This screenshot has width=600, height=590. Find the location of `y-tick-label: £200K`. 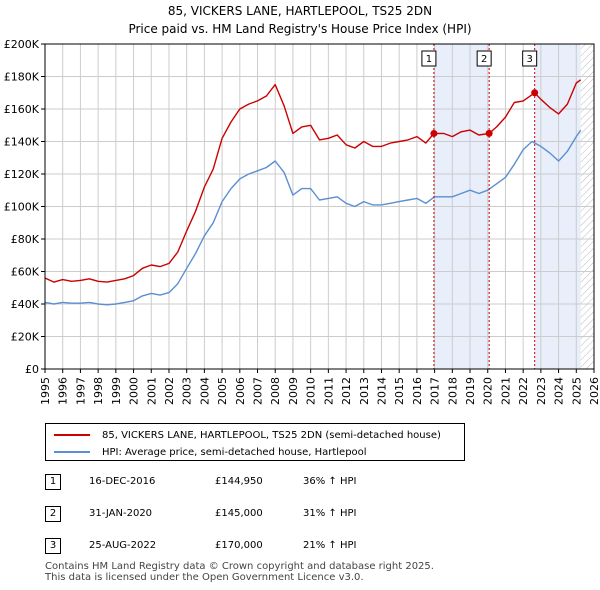

y-tick-label: £200K is located at coordinates (22, 44).